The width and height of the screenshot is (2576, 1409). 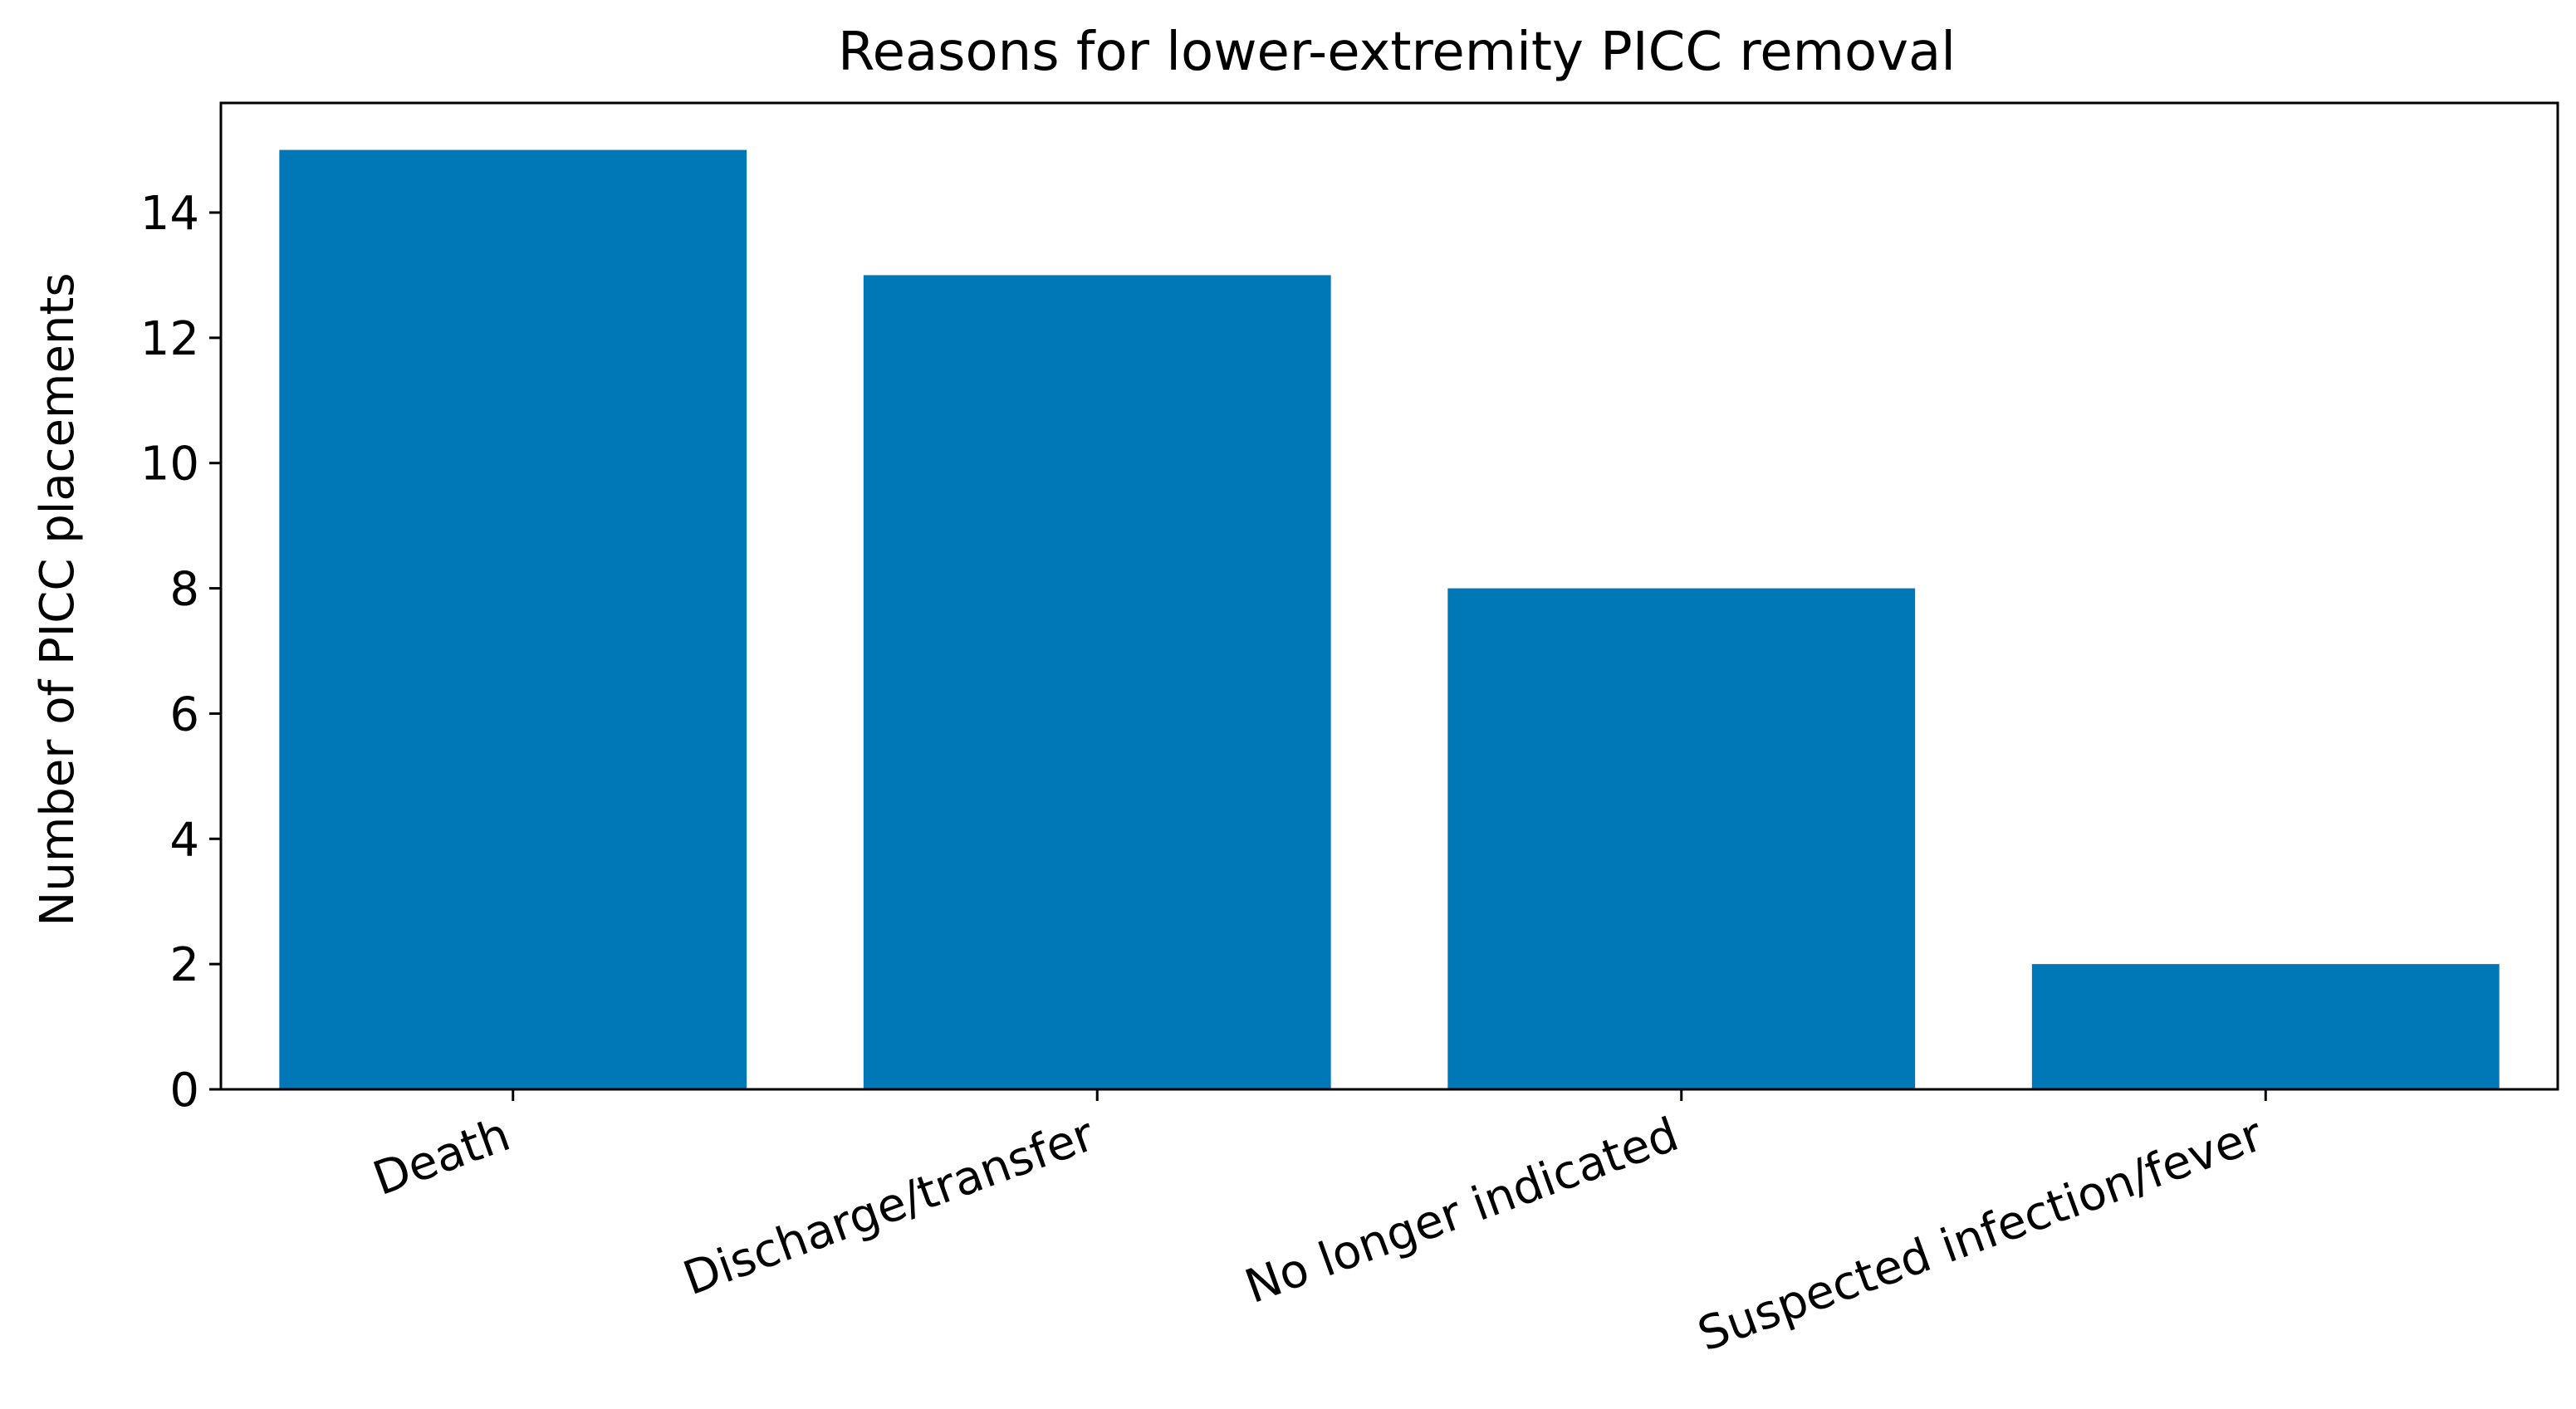 What do you see at coordinates (1397, 52) in the screenshot?
I see `chart-title: Reasons for lower-extremity PICC removal` at bounding box center [1397, 52].